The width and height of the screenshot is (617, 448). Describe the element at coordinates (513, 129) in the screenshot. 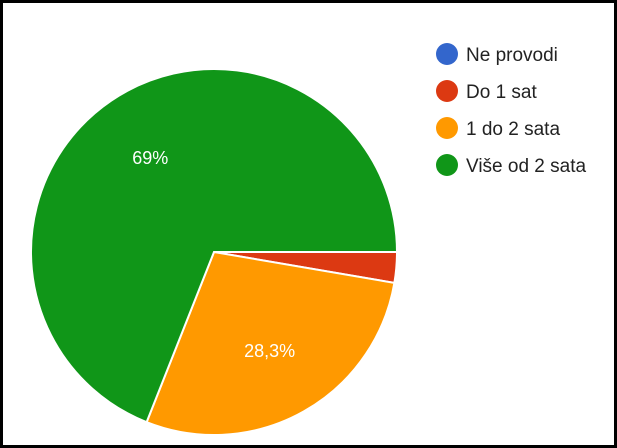

I see `legend-label-1-do-2-sata: 1 do 2 sata` at that location.